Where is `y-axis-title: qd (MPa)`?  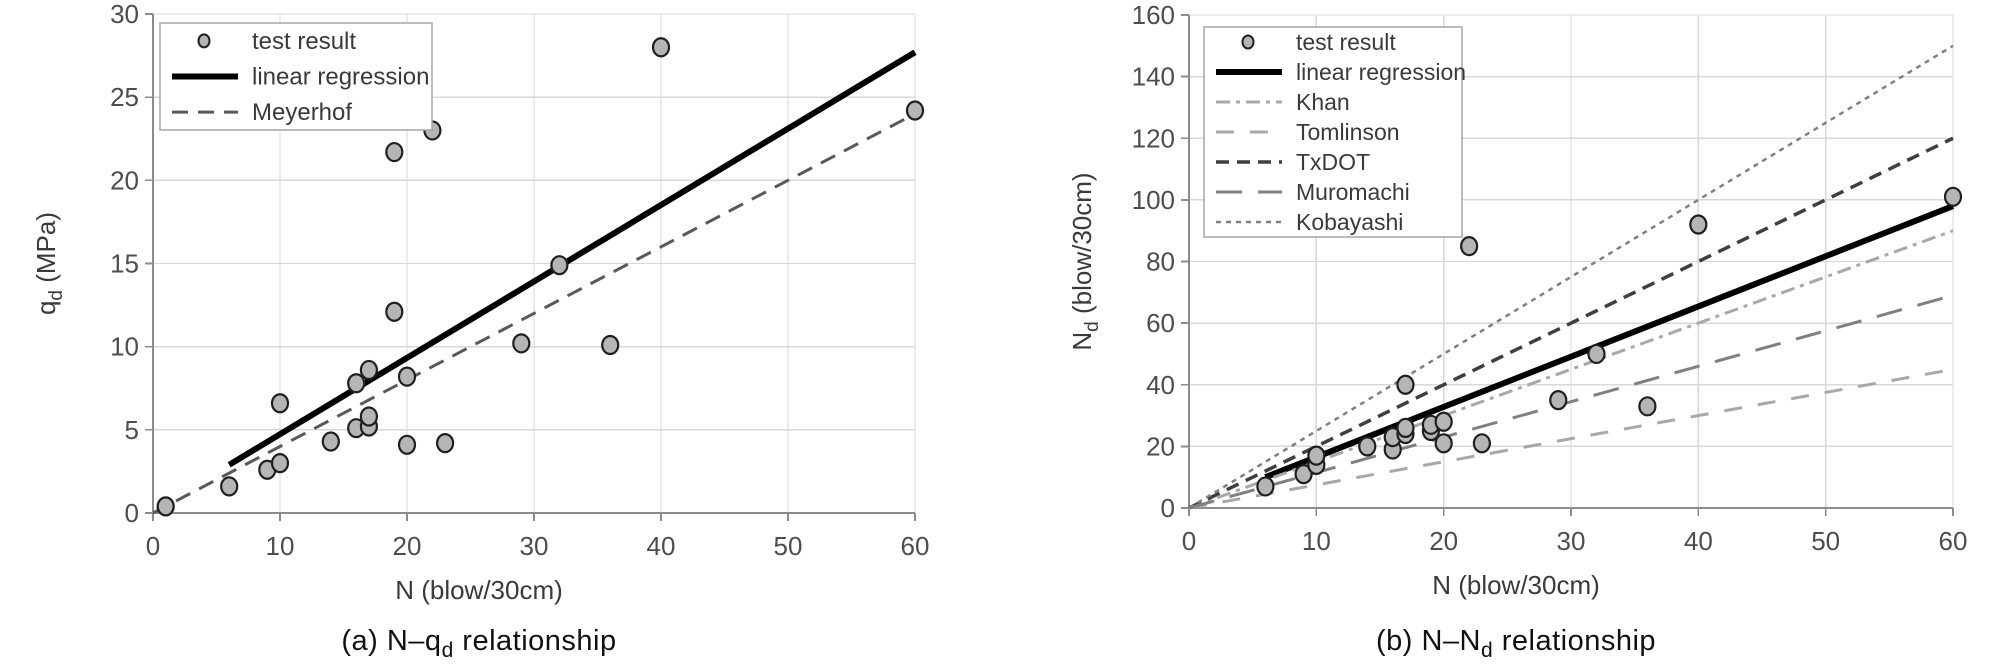
y-axis-title: qd (MPa) is located at coordinates (49, 263).